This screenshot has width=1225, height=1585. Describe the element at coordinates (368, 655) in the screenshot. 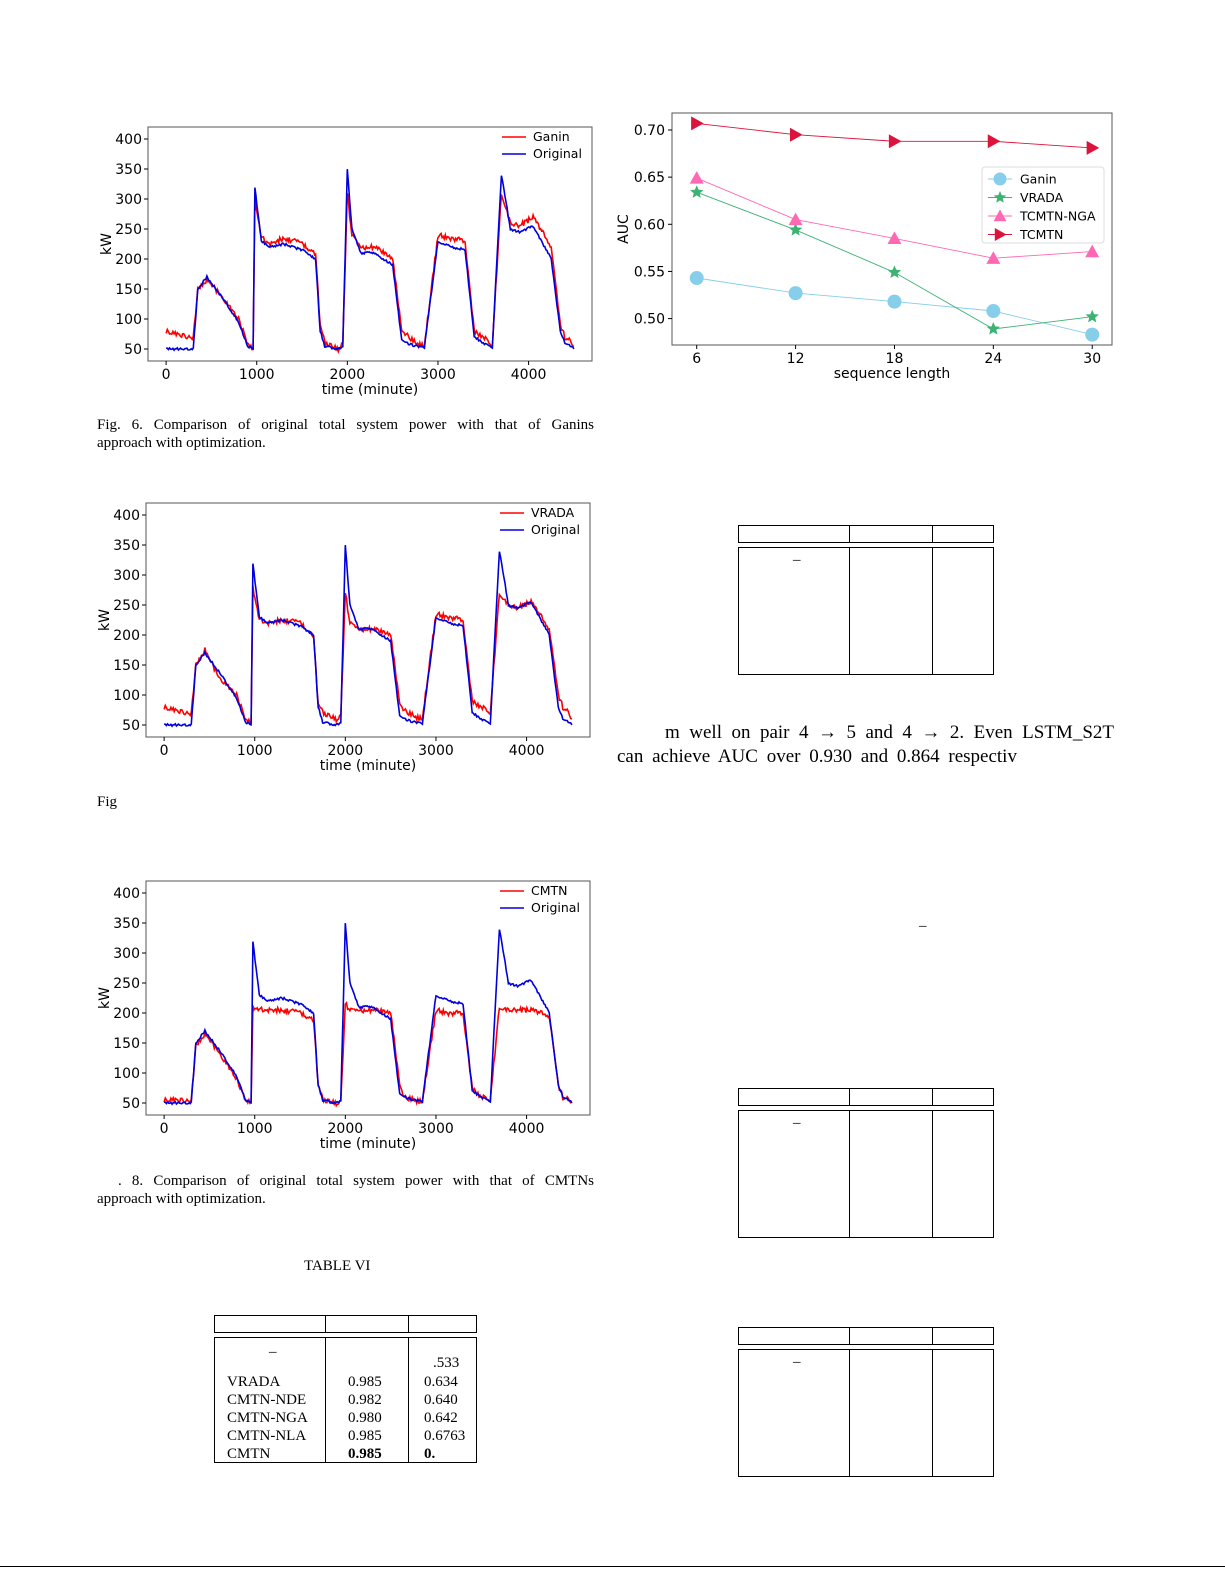

I see `series-line-vrada` at that location.